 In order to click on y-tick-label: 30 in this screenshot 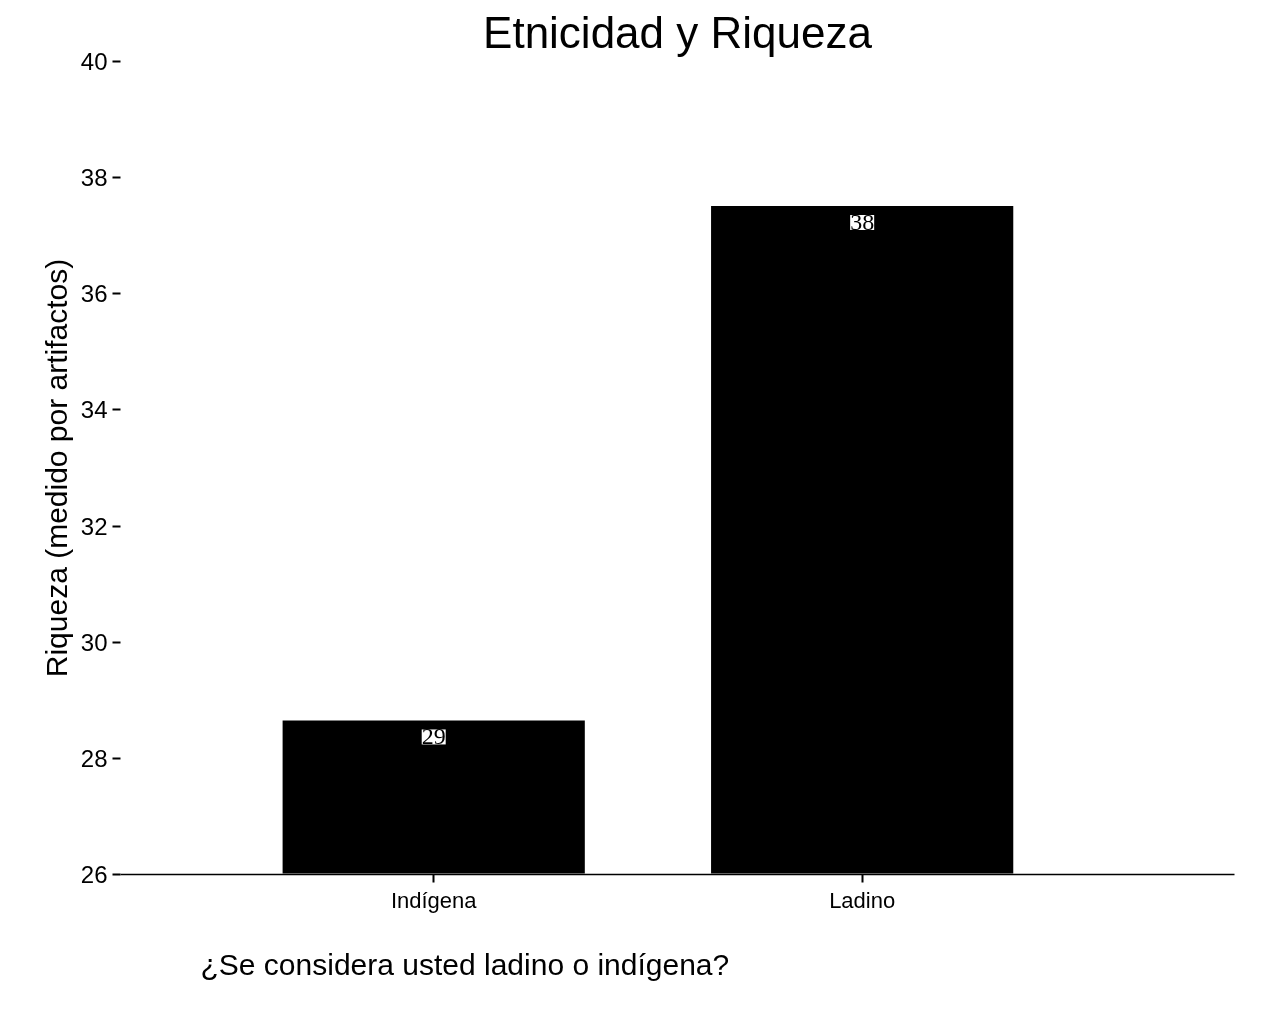, I will do `click(94, 642)`.